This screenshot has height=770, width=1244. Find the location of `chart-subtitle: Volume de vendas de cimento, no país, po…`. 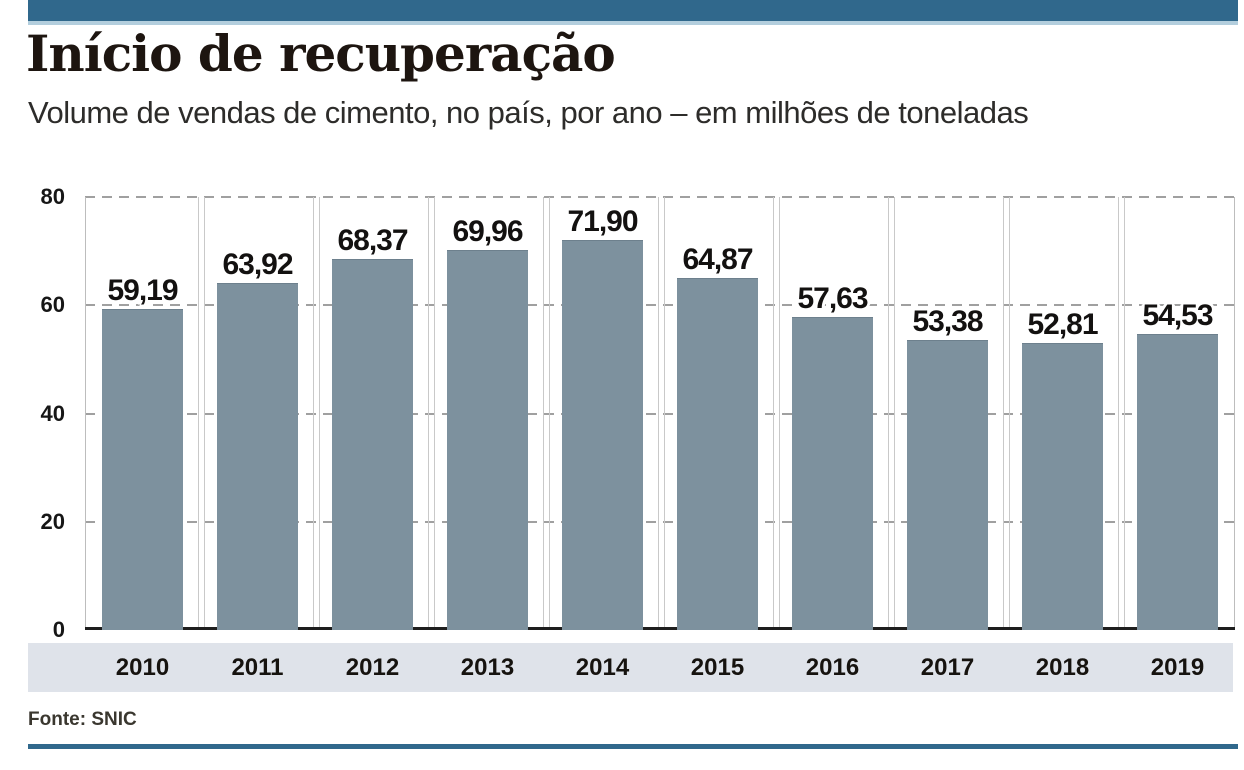

chart-subtitle: Volume de vendas de cimento, no país, po… is located at coordinates (528, 112).